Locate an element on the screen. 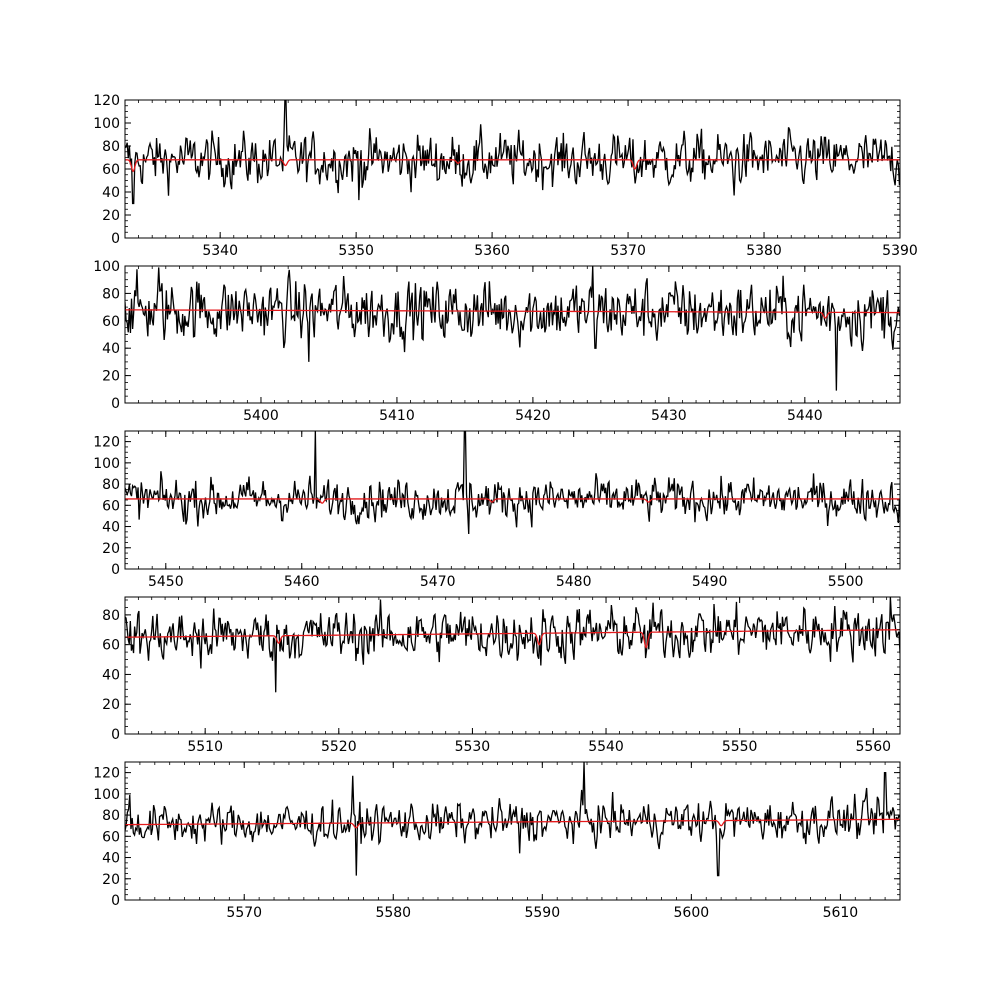 Image resolution: width=1000 pixels, height=1000 pixels. spectrum-panel-1: 5340 5350 5360 5370 5380 5390 0 20 40 60 80 100 120 is located at coordinates (505, 176).